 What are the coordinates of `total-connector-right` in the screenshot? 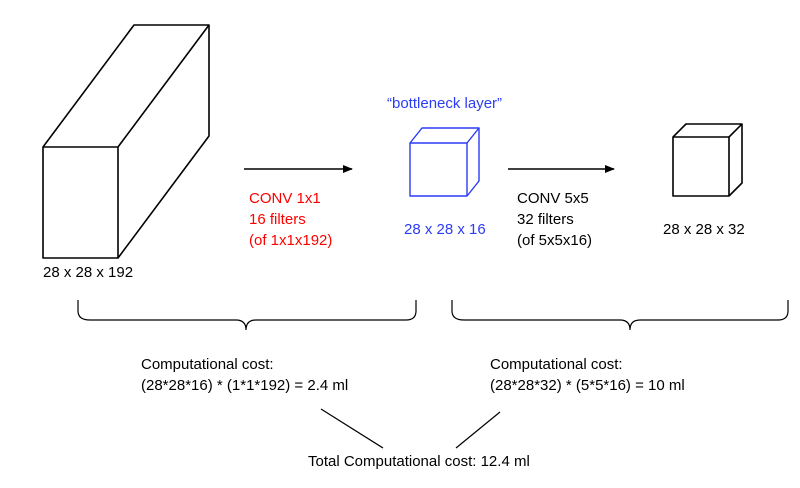 It's located at (478, 430).